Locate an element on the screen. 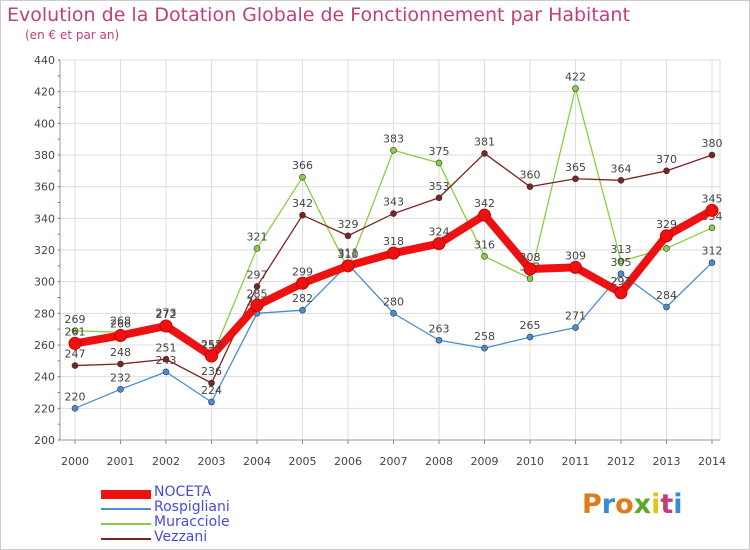 The height and width of the screenshot is (550, 750). data-label-vezzani: 343 is located at coordinates (393, 202).